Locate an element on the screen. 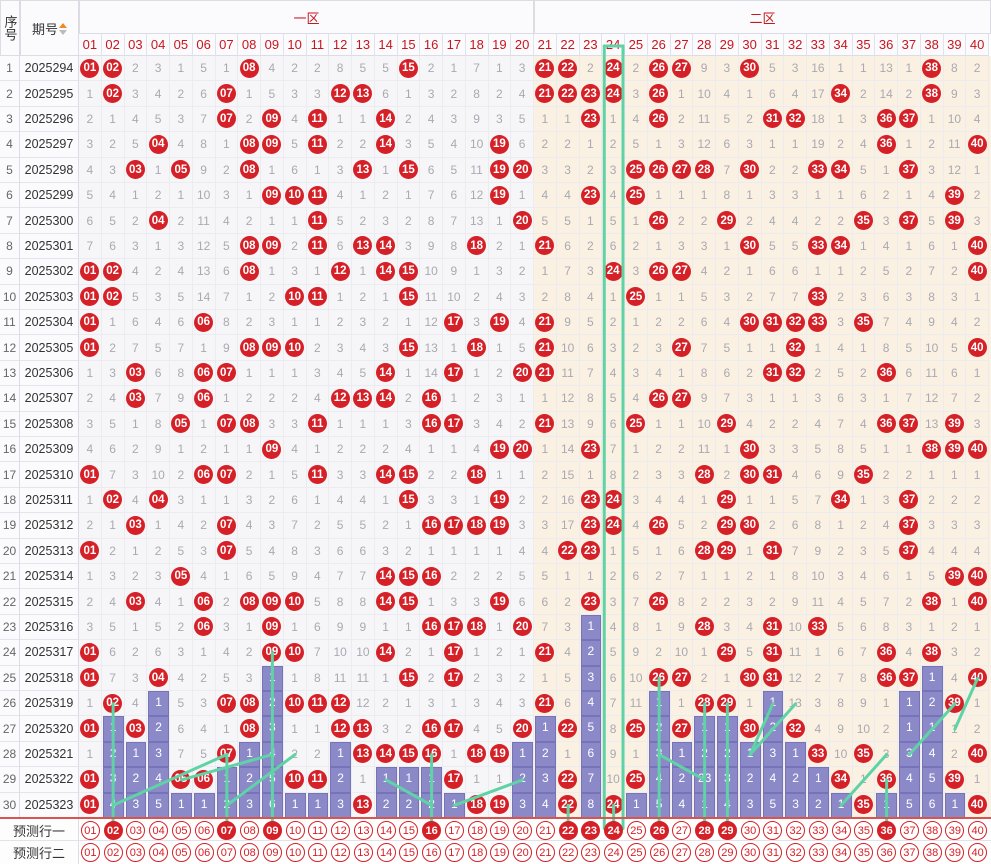 The width and height of the screenshot is (991, 864). prediction-row-2-cell: 20 is located at coordinates (522, 852).